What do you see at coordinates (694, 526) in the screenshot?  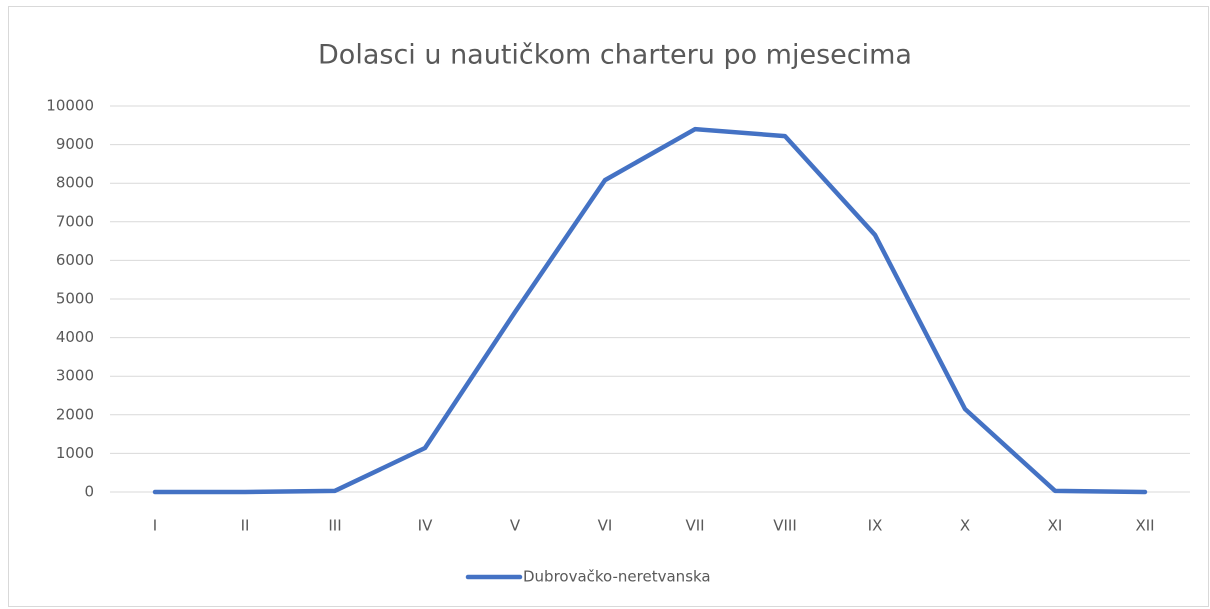 I see `x-tick-label: VII` at bounding box center [694, 526].